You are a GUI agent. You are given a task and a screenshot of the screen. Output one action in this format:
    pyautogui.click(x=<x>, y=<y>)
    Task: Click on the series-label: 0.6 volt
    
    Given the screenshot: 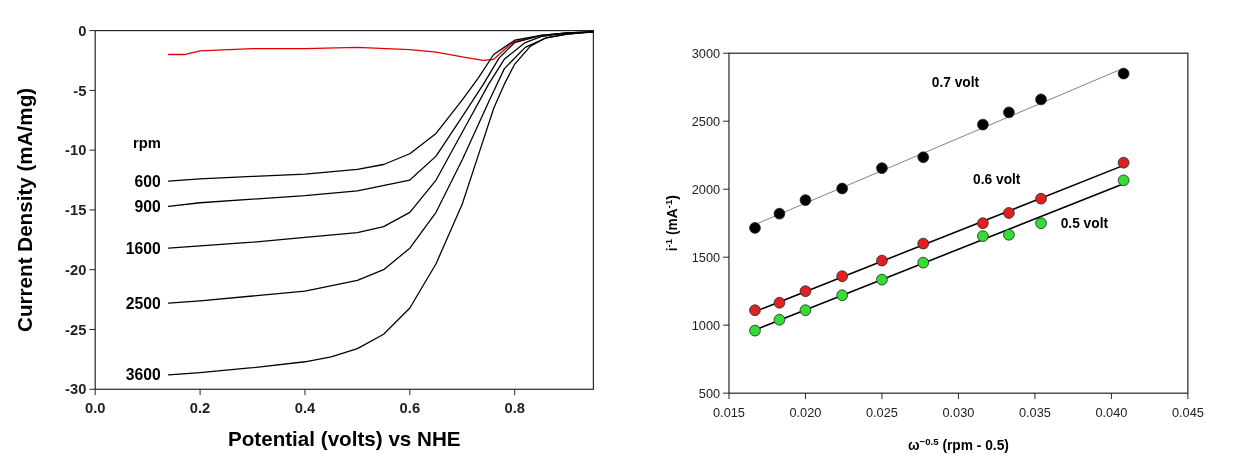 What is the action you would take?
    pyautogui.click(x=997, y=179)
    